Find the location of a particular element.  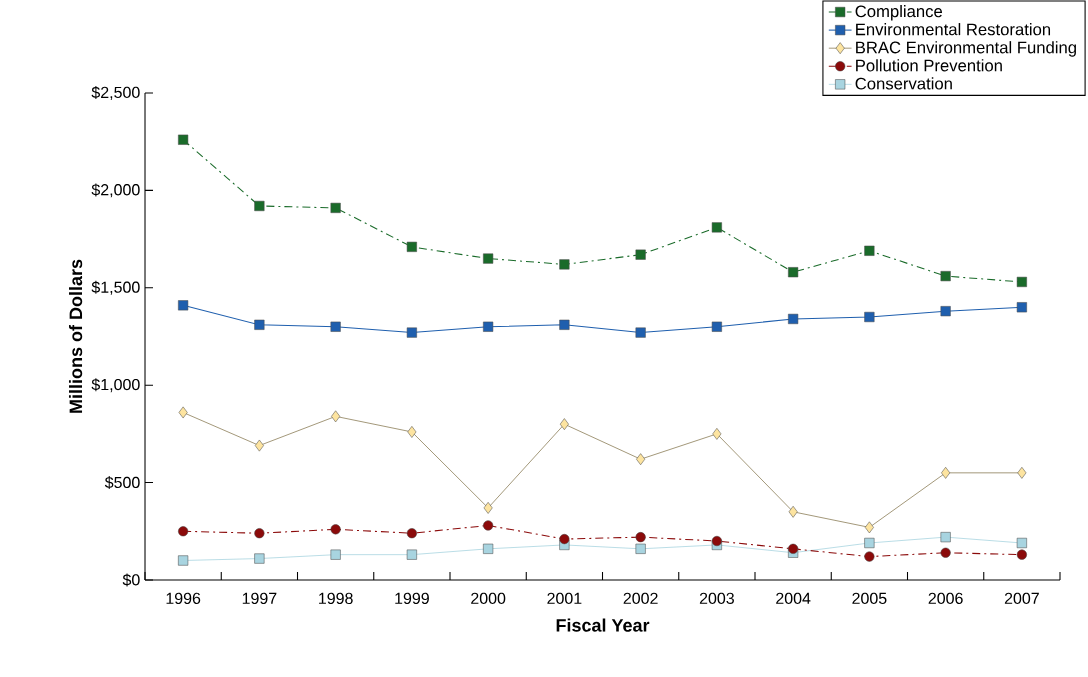

legend-label: Pollution Prevention is located at coordinates (929, 65).